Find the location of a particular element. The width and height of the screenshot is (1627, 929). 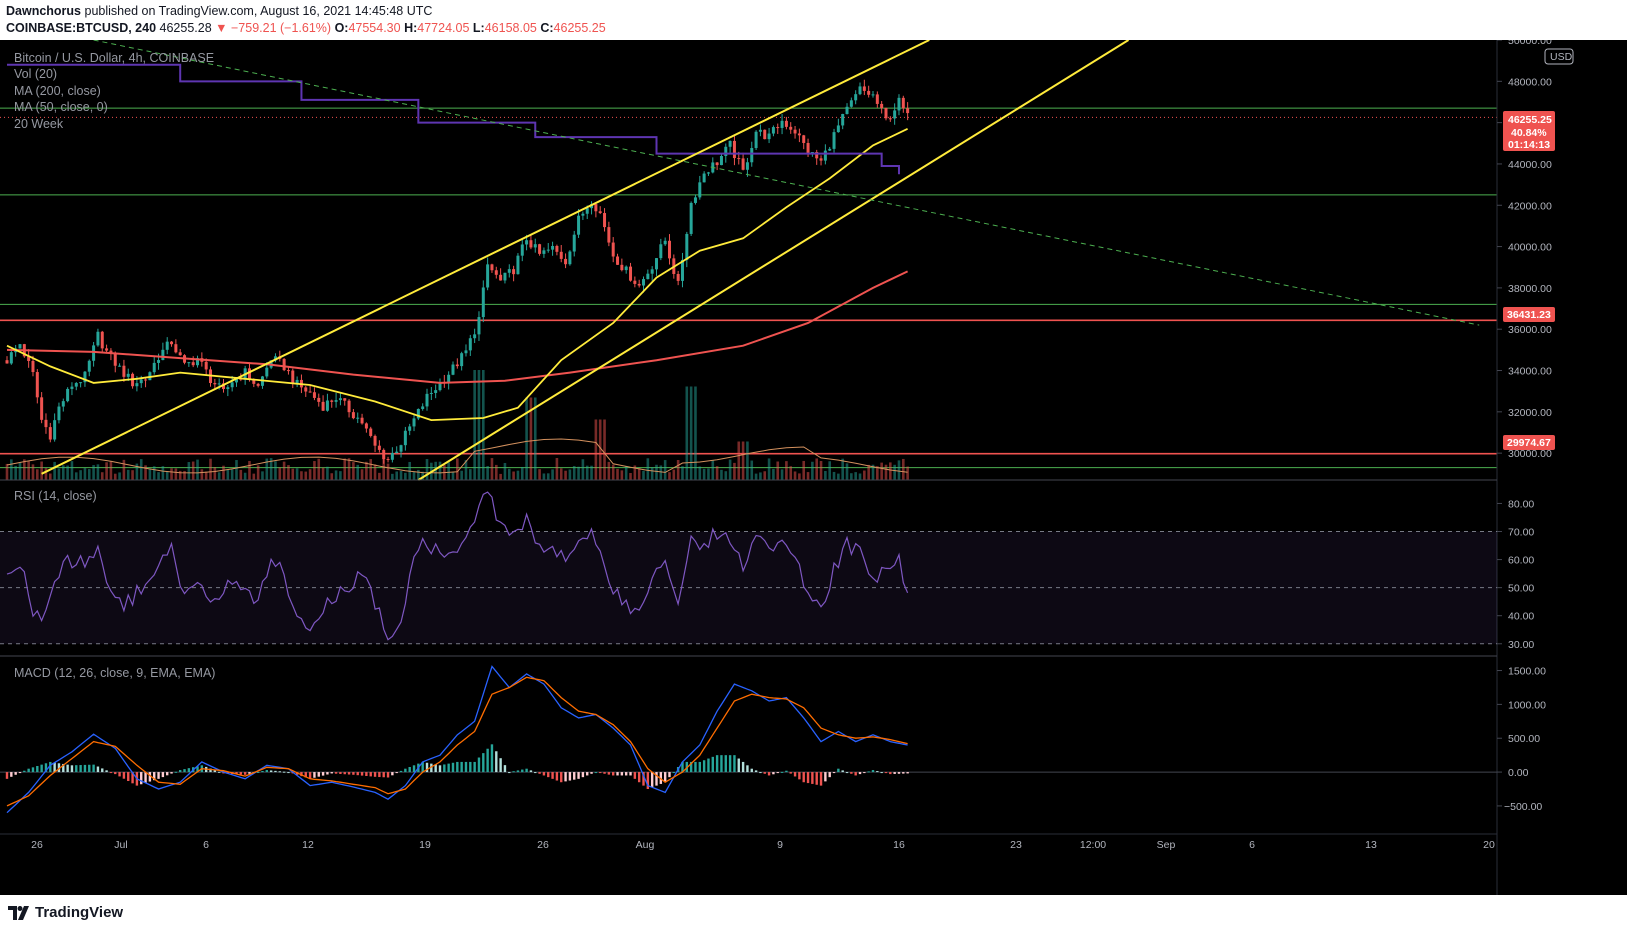

rsi-legend: RSI (14, close) is located at coordinates (55, 496).